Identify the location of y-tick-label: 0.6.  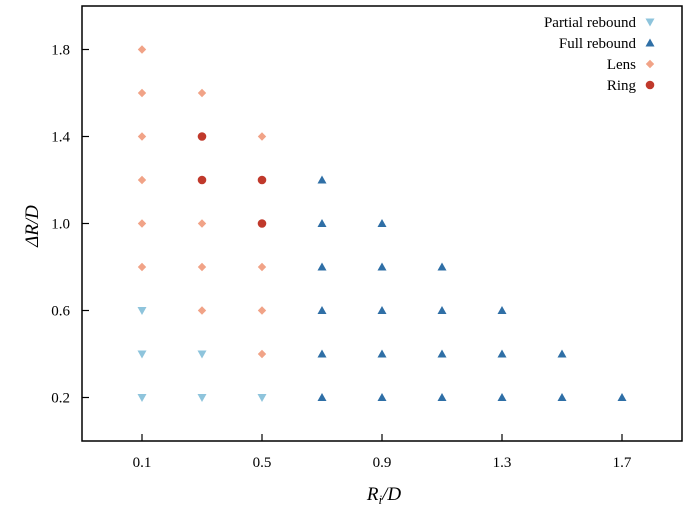
(60, 312).